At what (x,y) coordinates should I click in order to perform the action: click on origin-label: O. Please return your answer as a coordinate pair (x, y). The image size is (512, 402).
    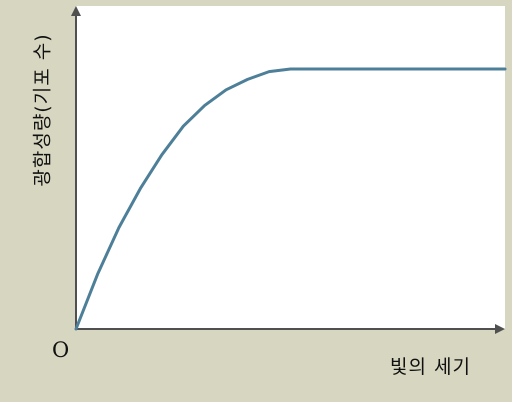
    Looking at the image, I should click on (61, 350).